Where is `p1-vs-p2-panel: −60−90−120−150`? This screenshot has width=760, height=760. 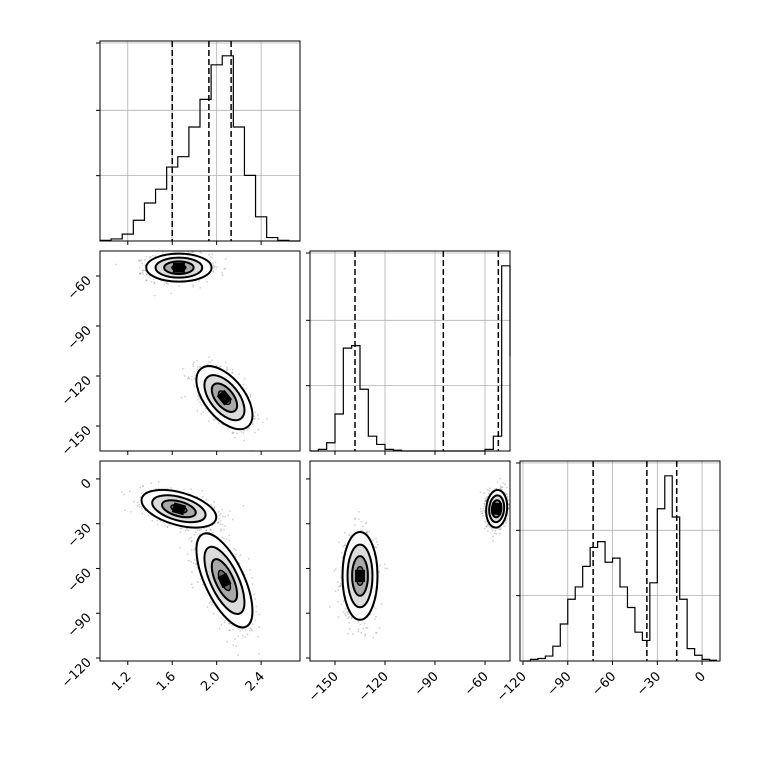
p1-vs-p2-panel: −60−90−120−150 is located at coordinates (180, 351).